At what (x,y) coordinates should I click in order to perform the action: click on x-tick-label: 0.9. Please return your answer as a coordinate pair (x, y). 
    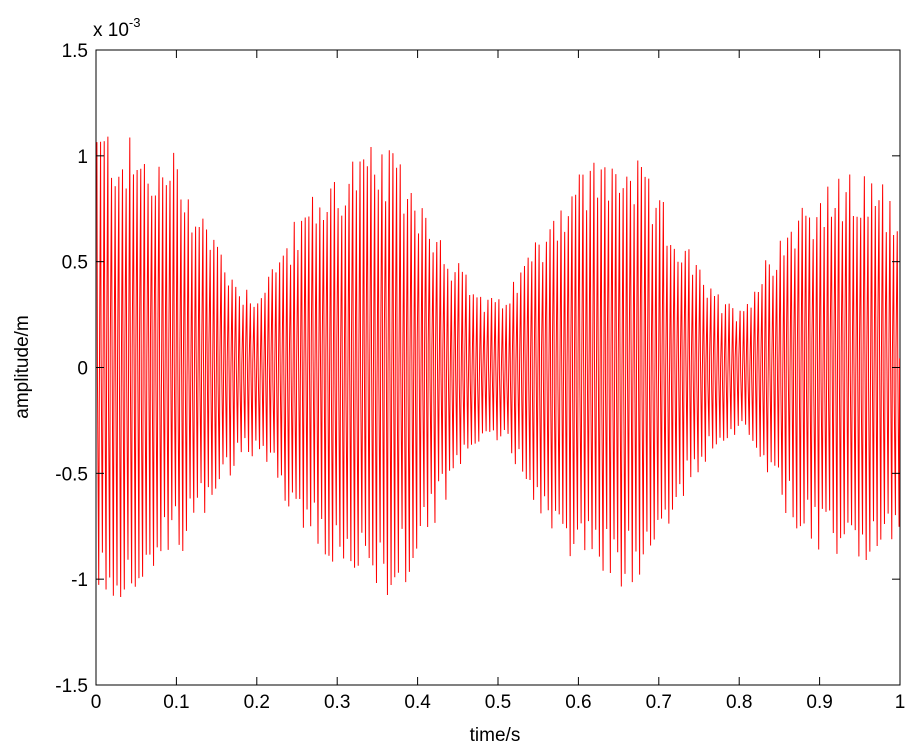
    Looking at the image, I should click on (819, 702).